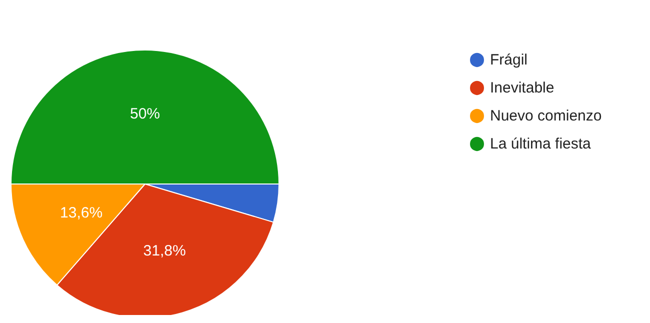  Describe the element at coordinates (546, 116) in the screenshot. I see `legend-label: Nuevo comienzo` at that location.